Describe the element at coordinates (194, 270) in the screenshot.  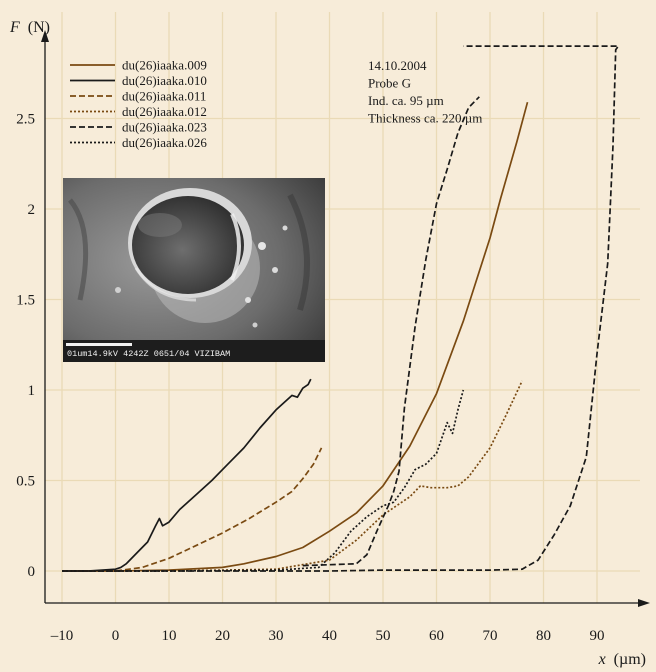
I see `sem-inset-image: 01um14.9kV 4242Z 0651/04 VIZIBAM` at that location.